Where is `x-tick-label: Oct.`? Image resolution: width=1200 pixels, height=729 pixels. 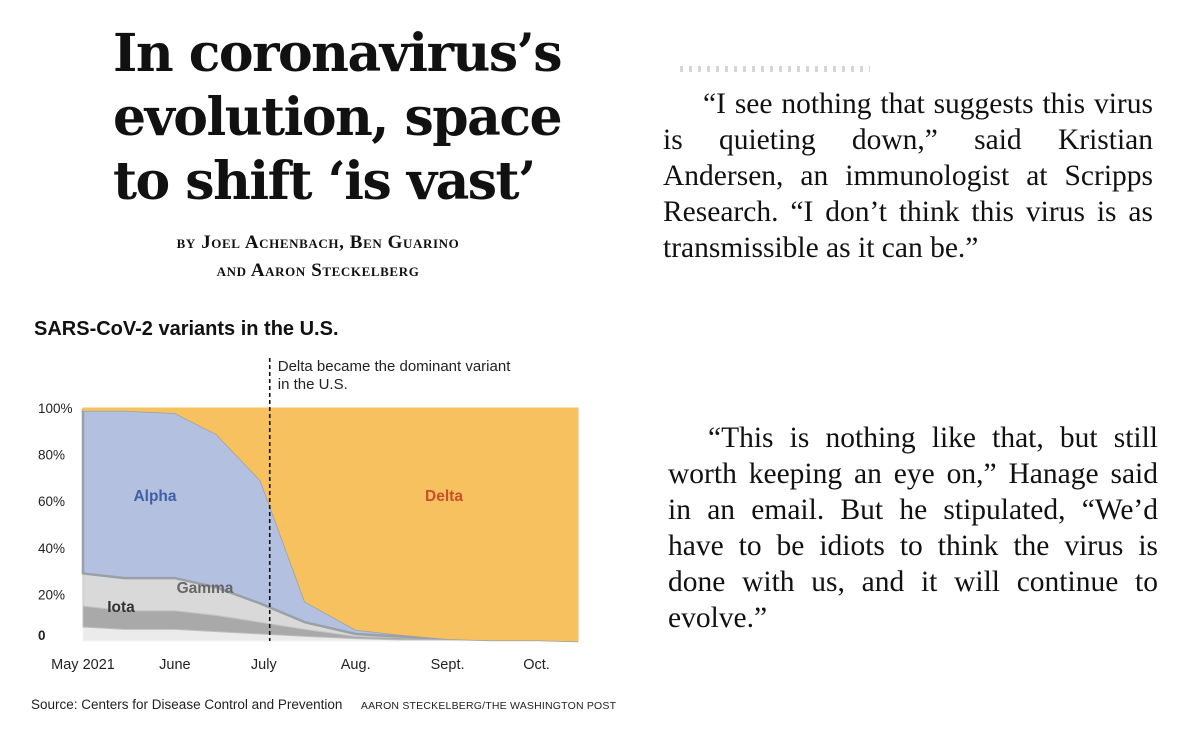
x-tick-label: Oct. is located at coordinates (536, 665).